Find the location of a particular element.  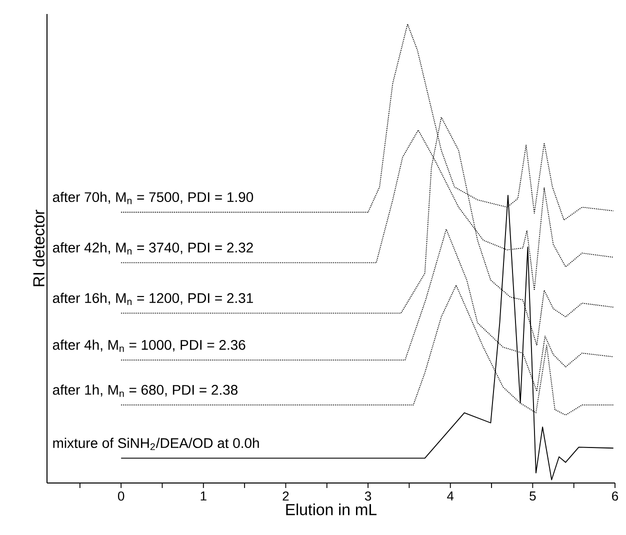

series-label: after 16h, M$_{n}$ = 1200, PDI = 2.31 is located at coordinates (152, 299).